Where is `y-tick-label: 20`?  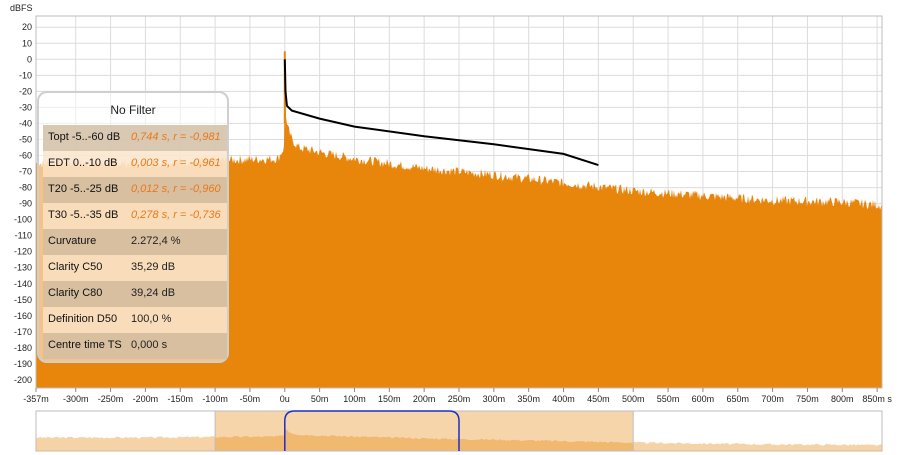 y-tick-label: 20 is located at coordinates (27, 27).